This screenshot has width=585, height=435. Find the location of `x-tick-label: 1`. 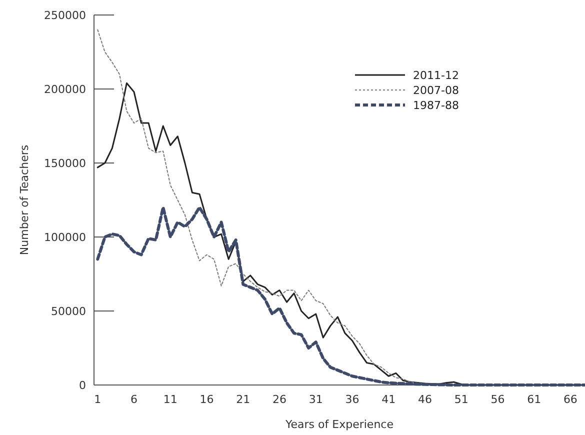

x-tick-label: 1 is located at coordinates (98, 399).